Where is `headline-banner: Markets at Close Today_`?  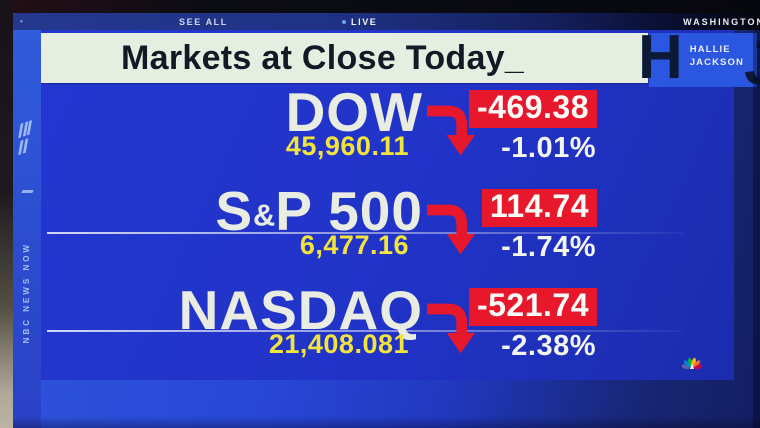
headline-banner: Markets at Close Today_ is located at coordinates (344, 58).